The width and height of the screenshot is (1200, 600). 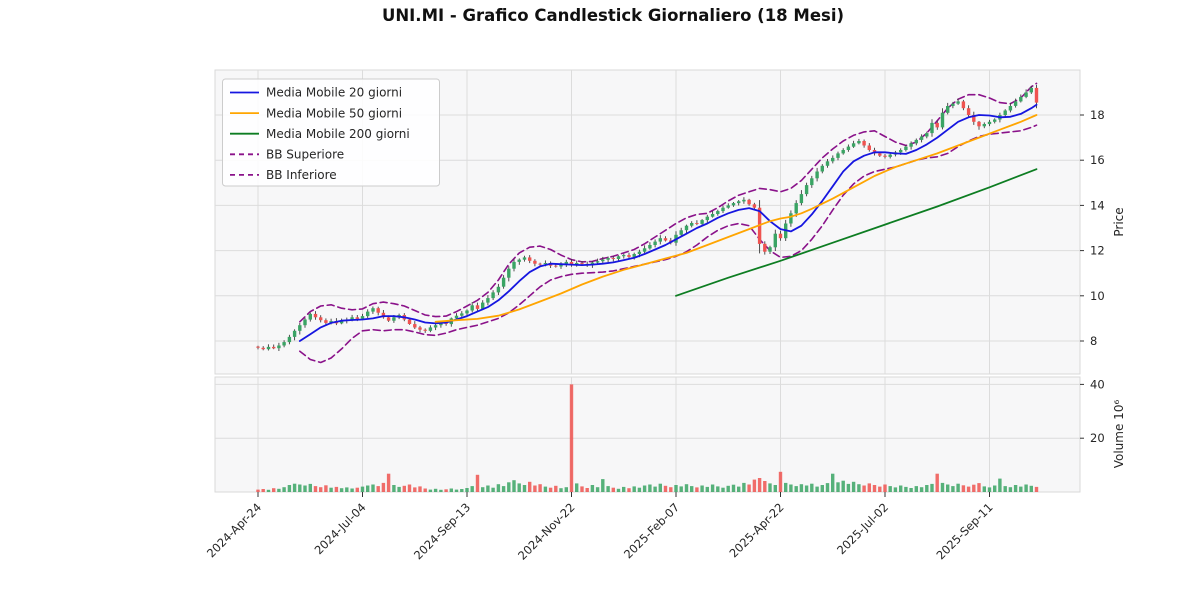 What do you see at coordinates (647, 434) in the screenshot?
I see `volume-panel` at bounding box center [647, 434].